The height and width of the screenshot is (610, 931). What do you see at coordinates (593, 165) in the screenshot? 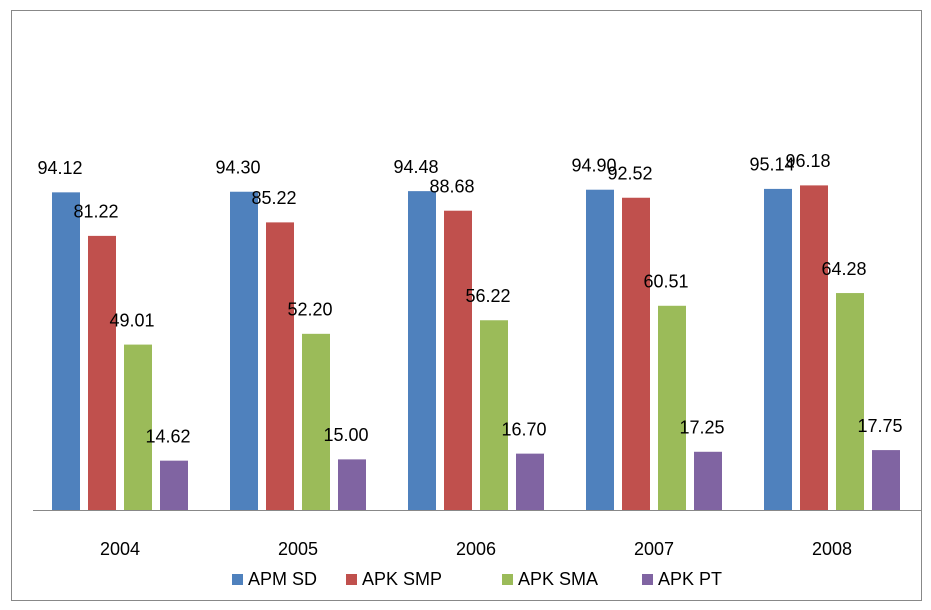
I see `data-label: 94.90` at bounding box center [593, 165].